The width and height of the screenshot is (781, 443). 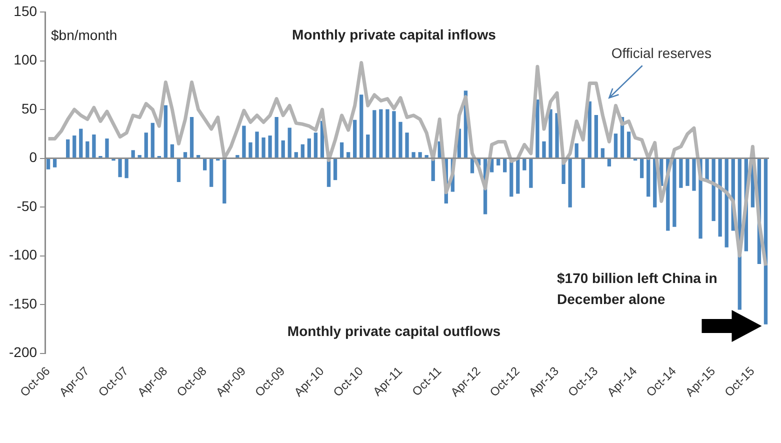 I want to click on annotation: Monthly private capital inflows, so click(x=394, y=34).